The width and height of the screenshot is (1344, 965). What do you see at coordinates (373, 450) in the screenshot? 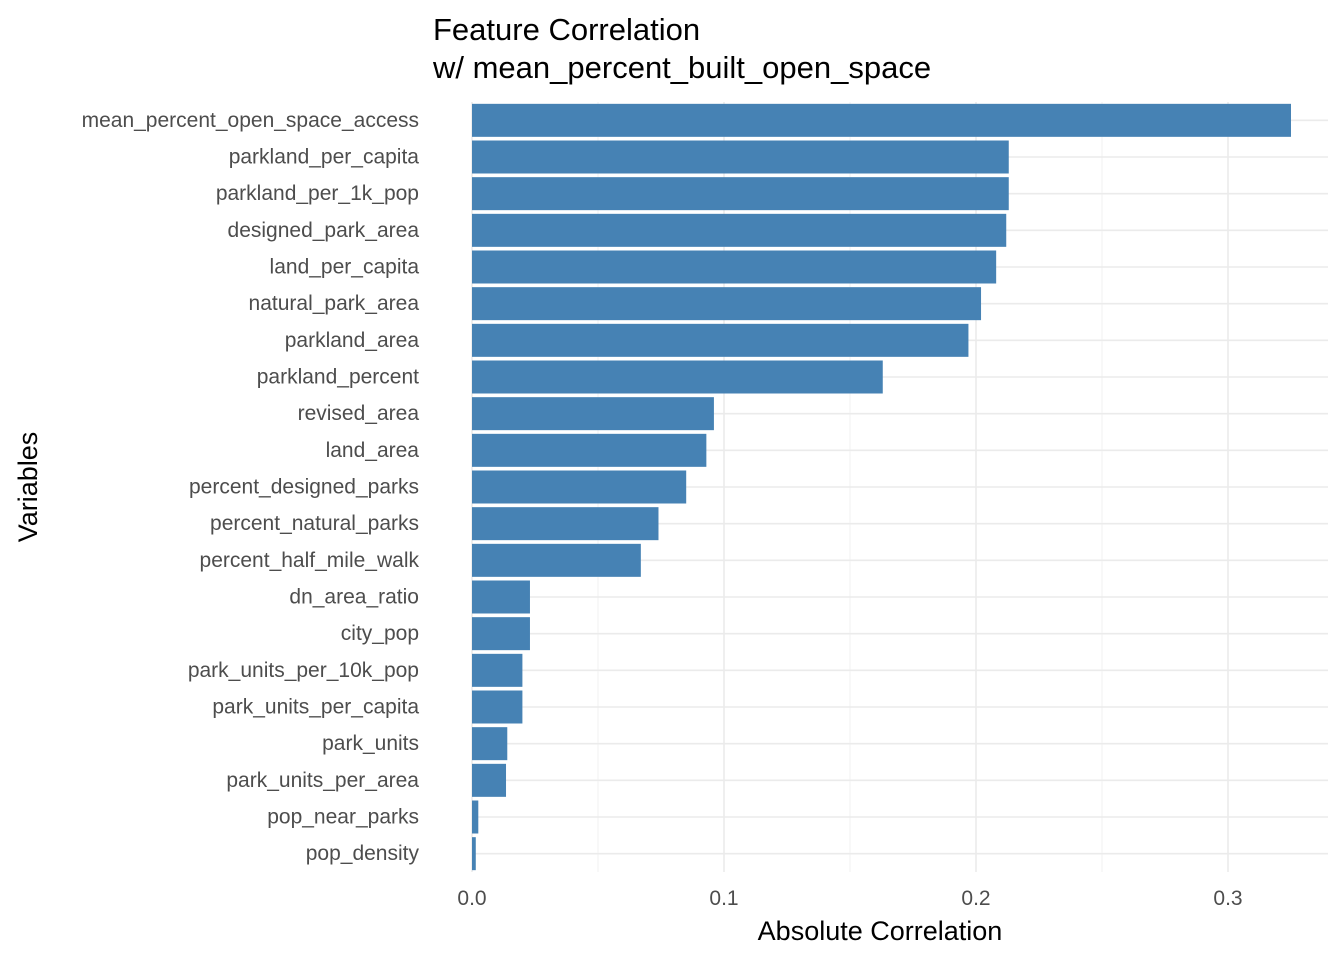
I see `y-tick-label: land_area` at bounding box center [373, 450].